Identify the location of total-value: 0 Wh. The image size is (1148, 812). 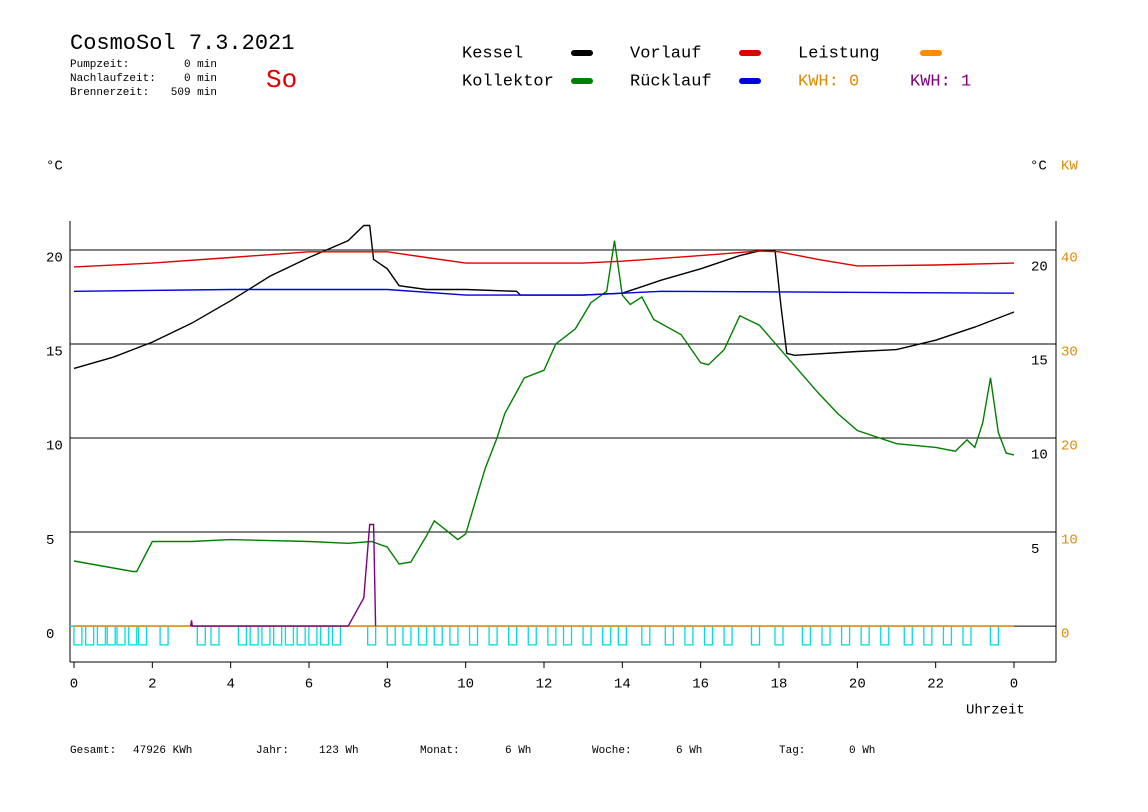
(862, 751).